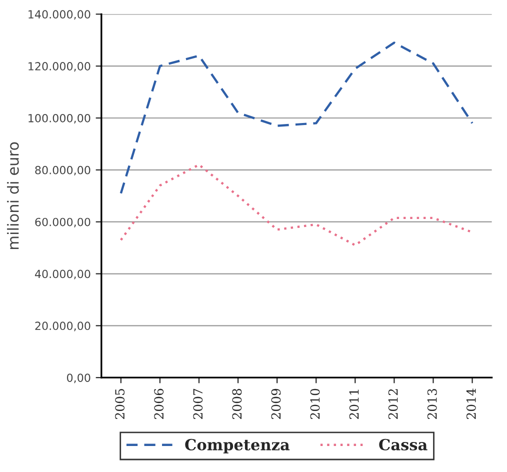 The width and height of the screenshot is (507, 472). I want to click on x-tick-label: 2011, so click(354, 404).